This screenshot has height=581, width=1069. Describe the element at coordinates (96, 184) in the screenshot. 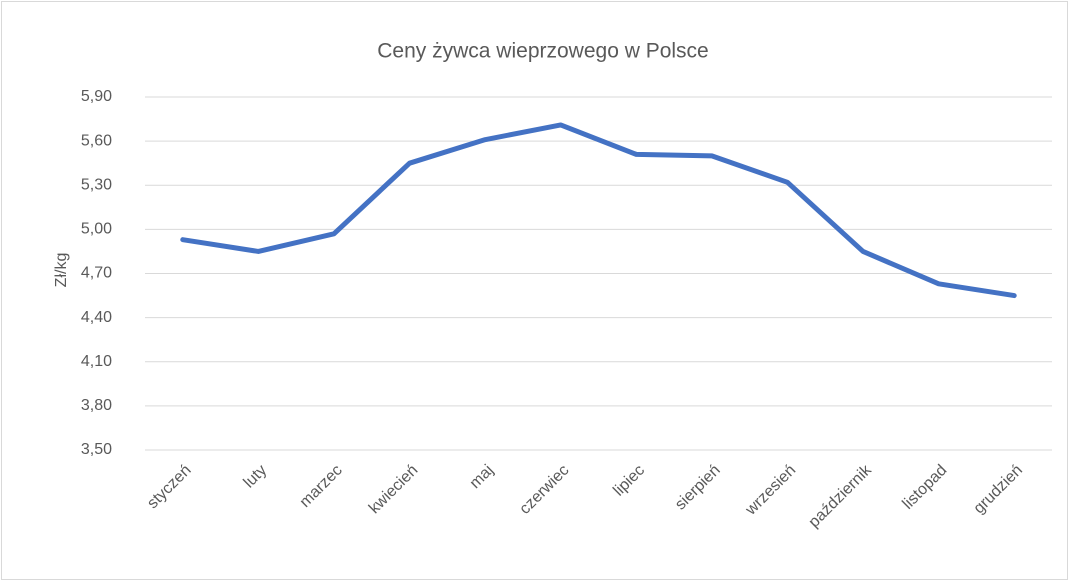

I see `y-tick-label: 5,30` at that location.